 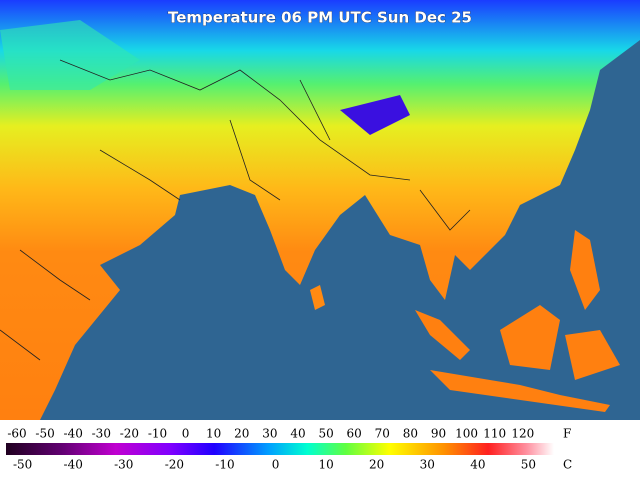 What do you see at coordinates (186, 434) in the screenshot?
I see `fahrenheit-label: 0` at bounding box center [186, 434].